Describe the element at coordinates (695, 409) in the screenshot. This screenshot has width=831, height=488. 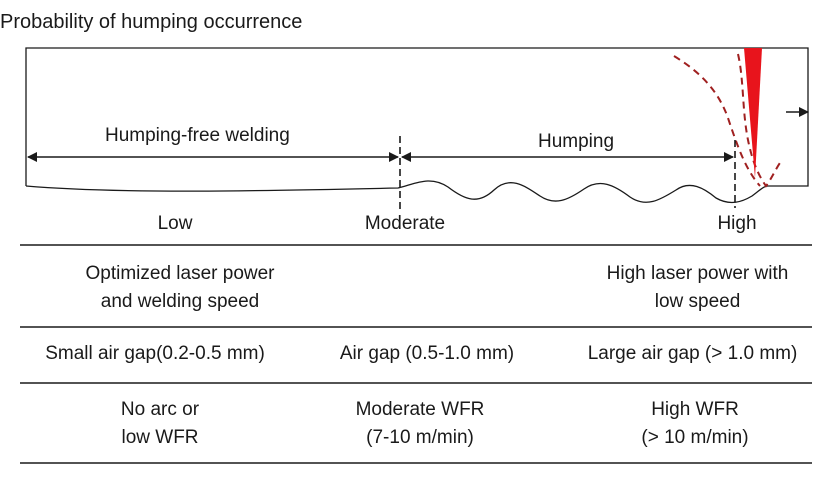
I see `wfr-high-line1: High WFR` at that location.